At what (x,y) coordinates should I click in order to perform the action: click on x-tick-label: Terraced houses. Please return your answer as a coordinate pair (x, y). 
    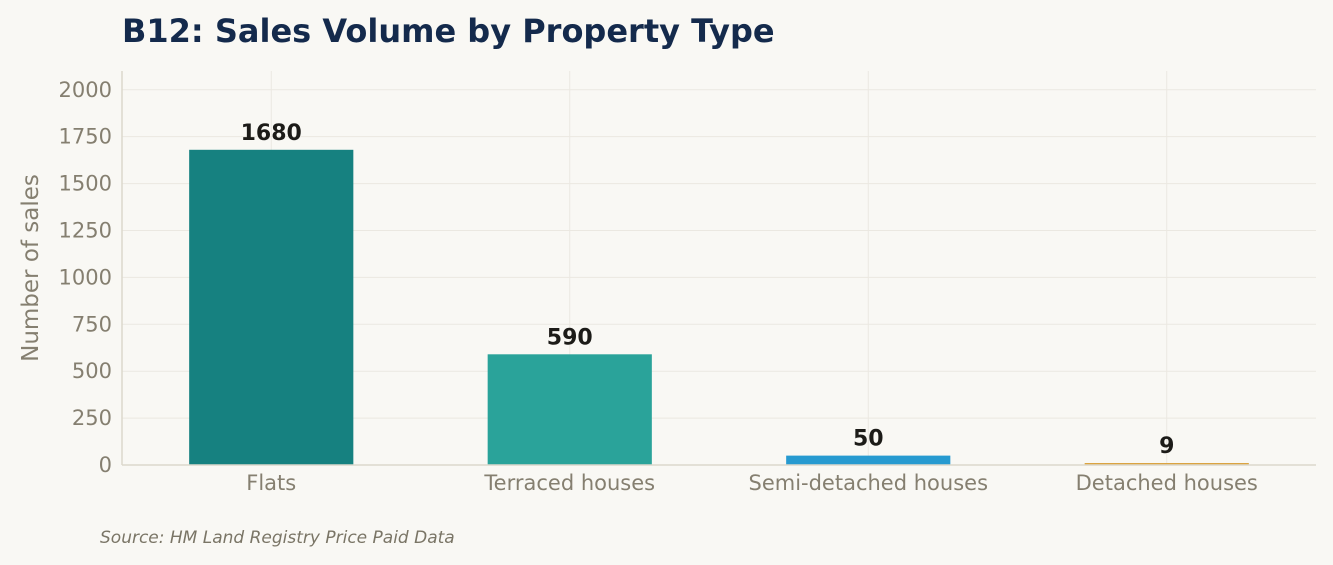
    Looking at the image, I should click on (569, 483).